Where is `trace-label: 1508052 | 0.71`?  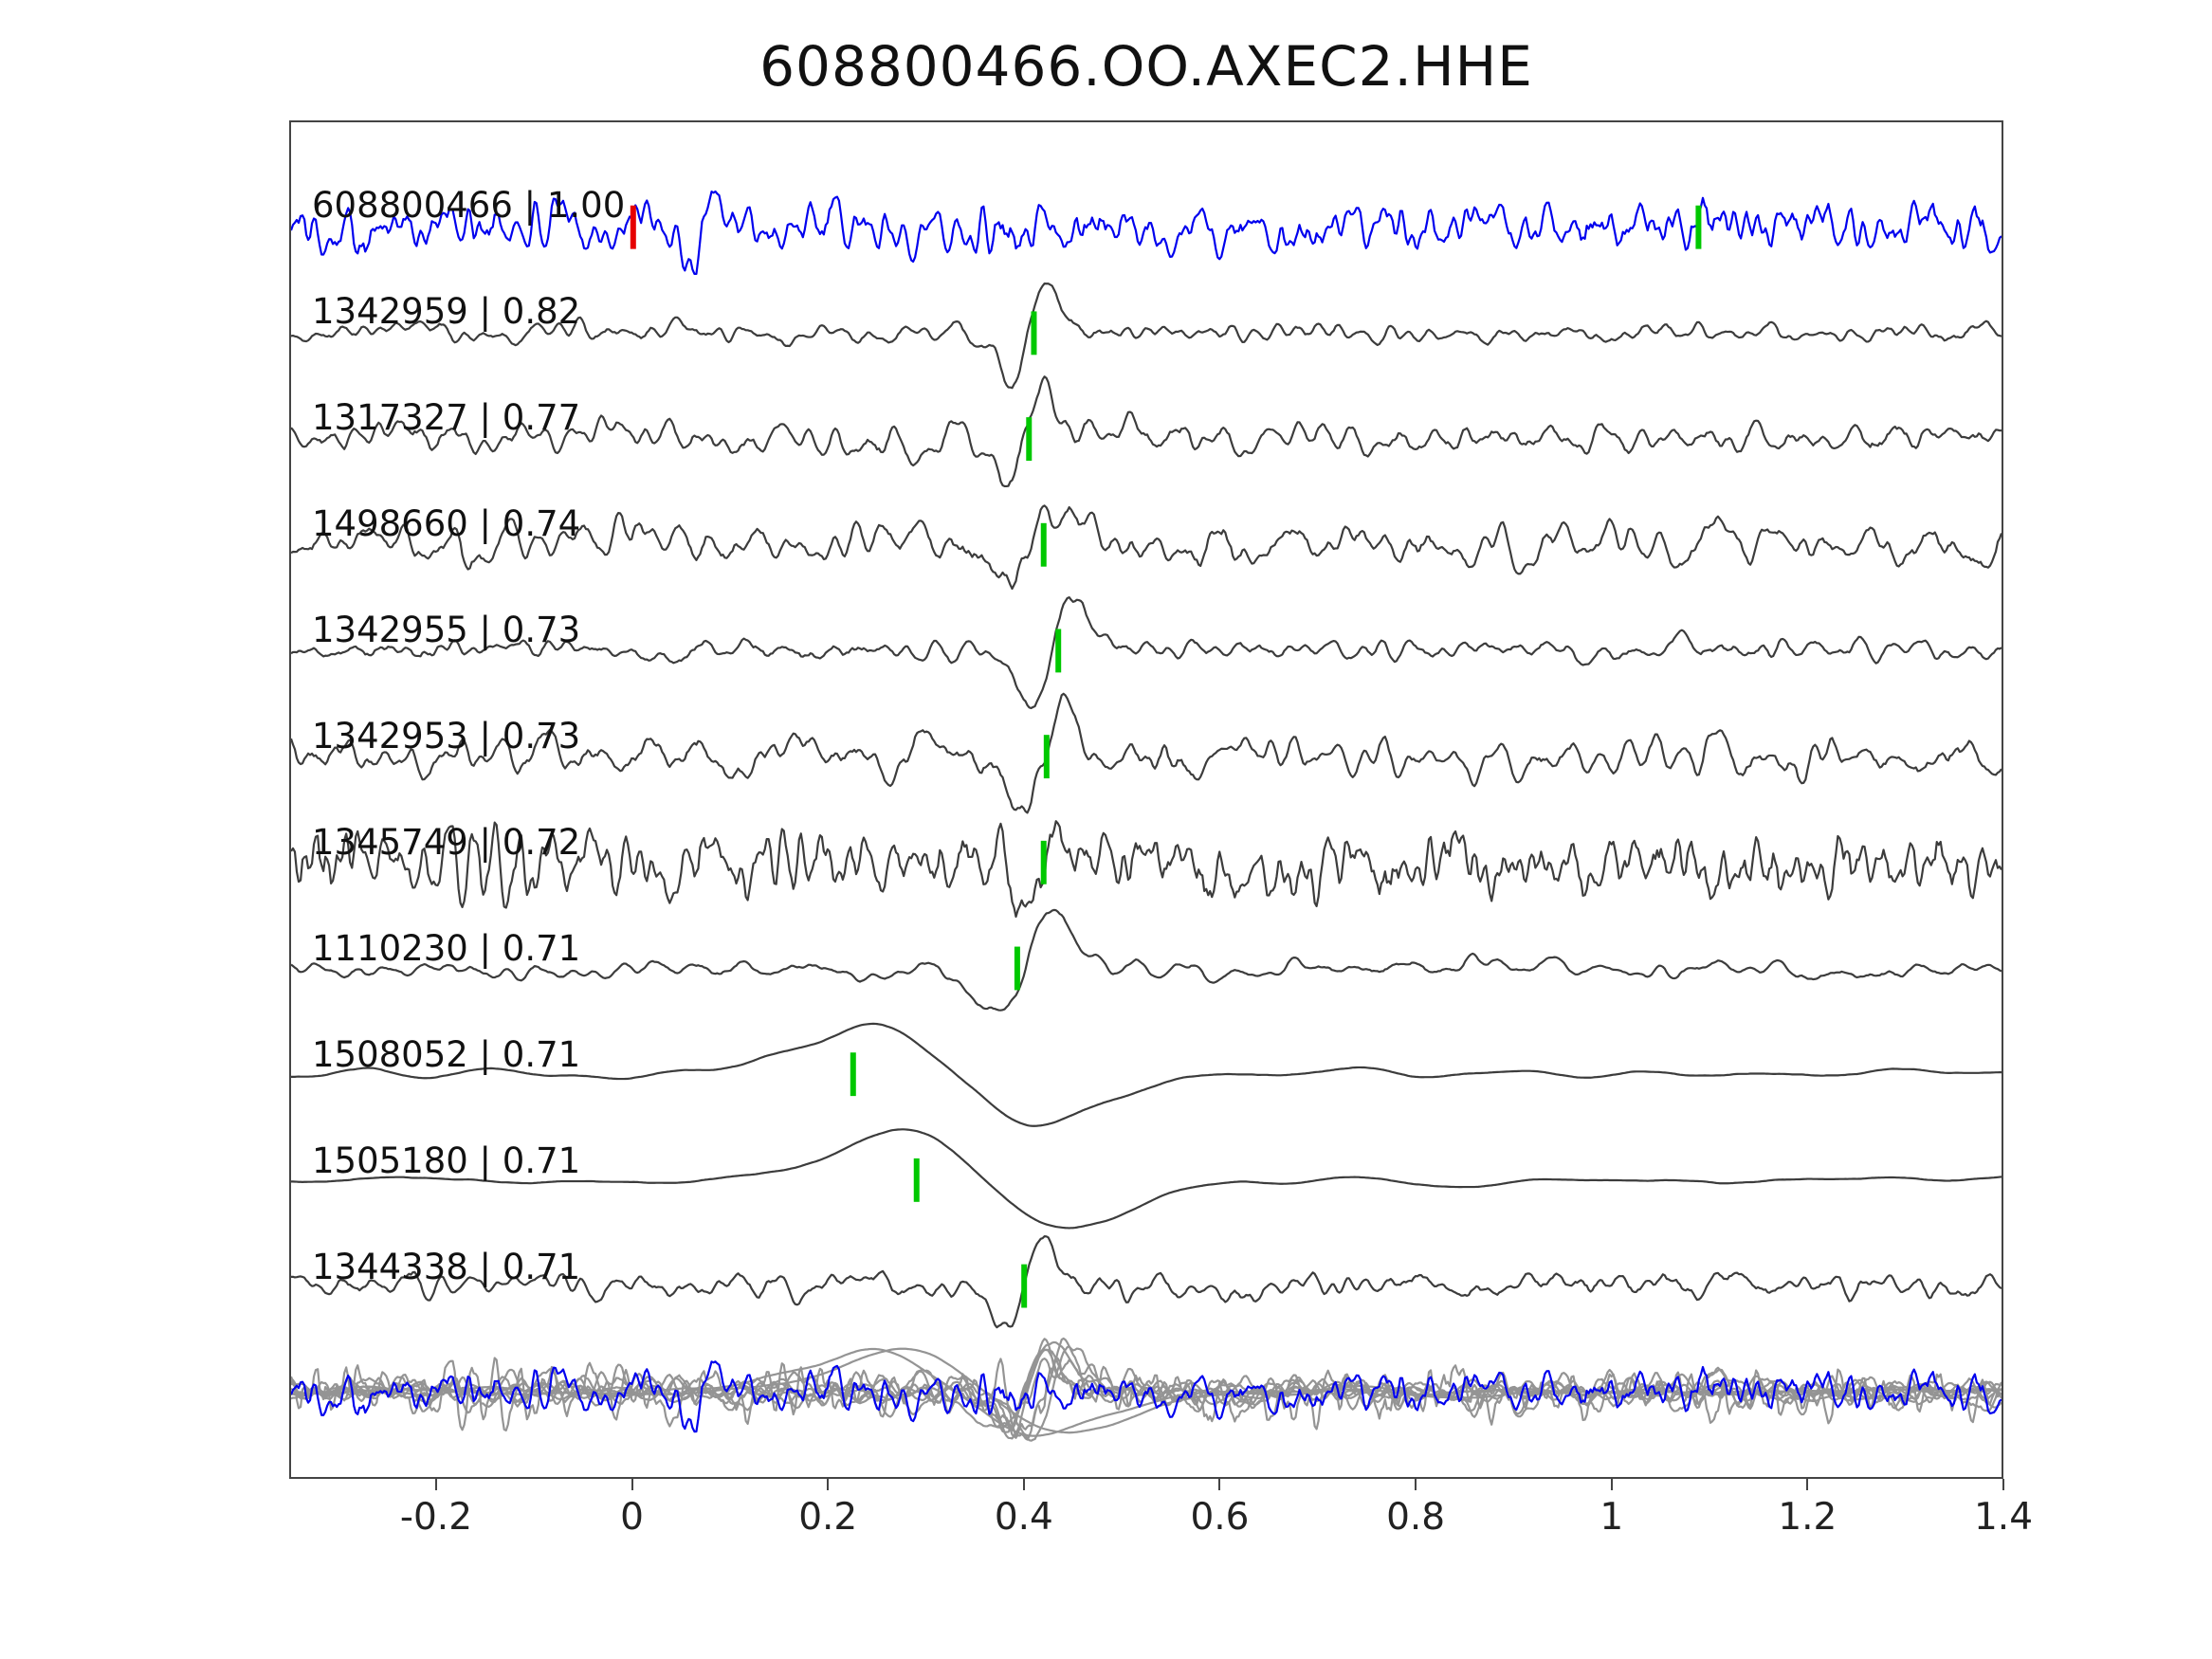
trace-label: 1508052 | 0.71 is located at coordinates (446, 1054).